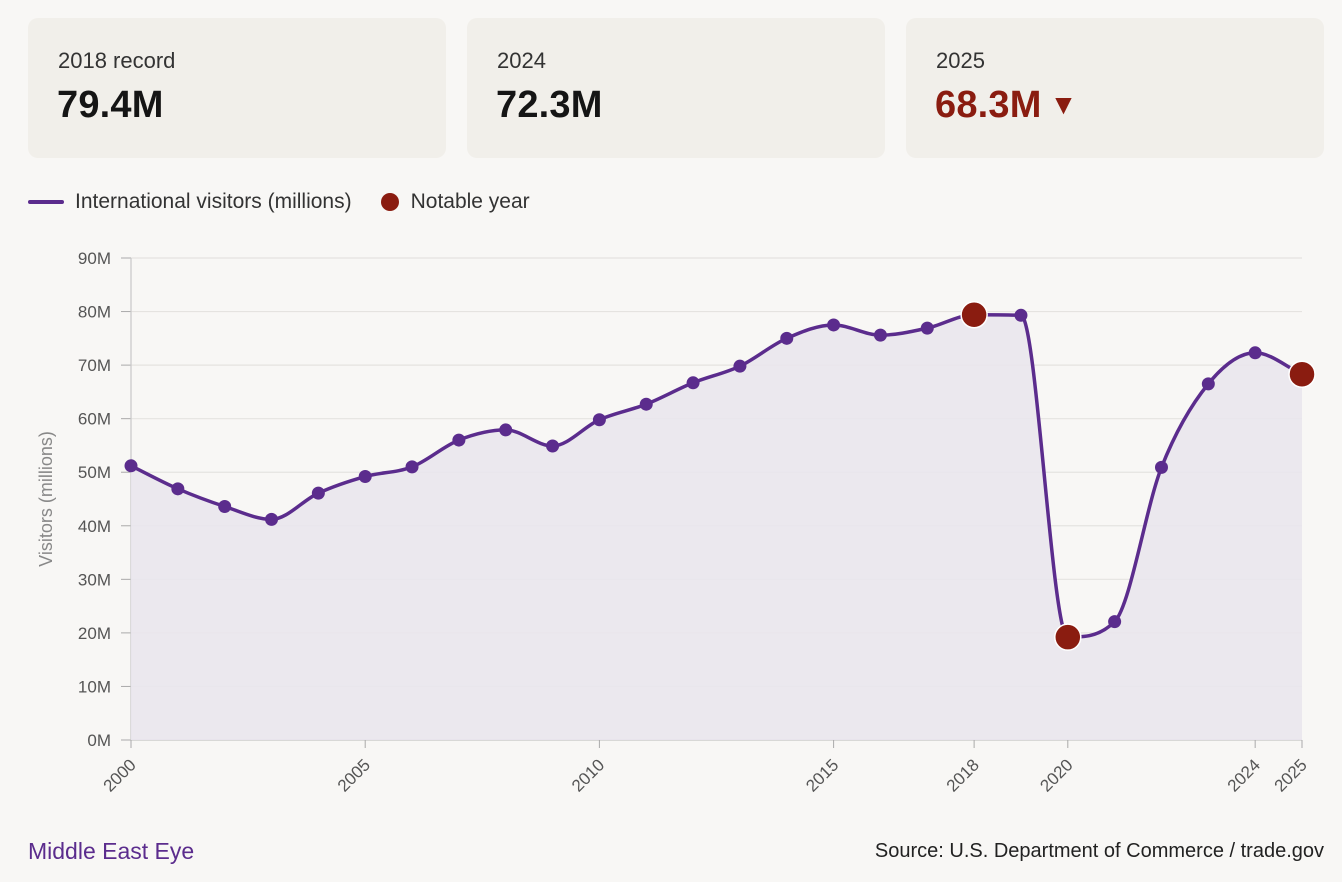 The image size is (1342, 882). What do you see at coordinates (963, 775) in the screenshot?
I see `x-tick-label: 2018` at bounding box center [963, 775].